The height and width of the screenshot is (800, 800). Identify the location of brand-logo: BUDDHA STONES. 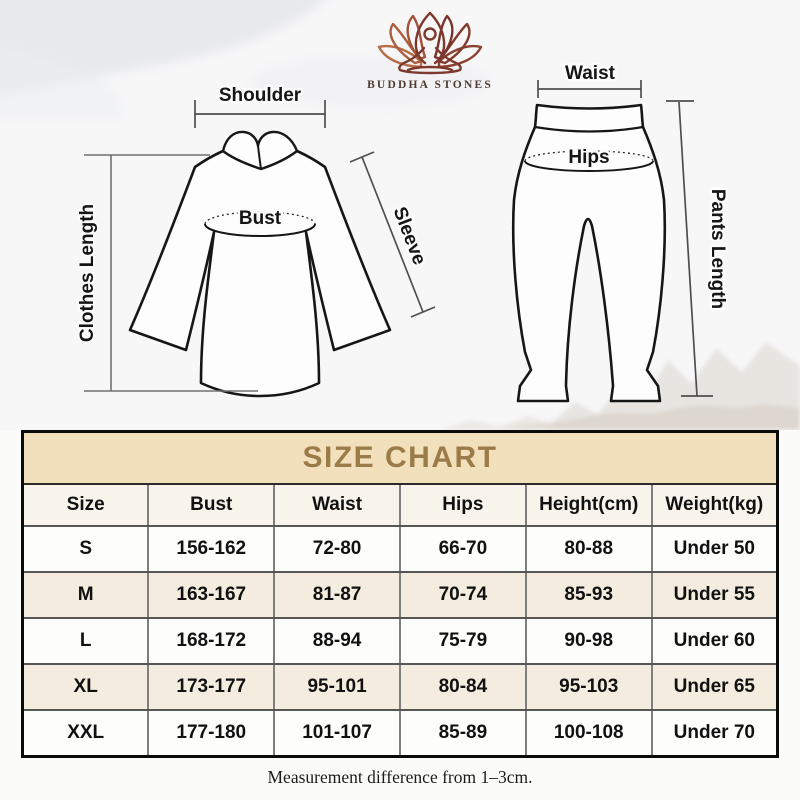
(430, 51).